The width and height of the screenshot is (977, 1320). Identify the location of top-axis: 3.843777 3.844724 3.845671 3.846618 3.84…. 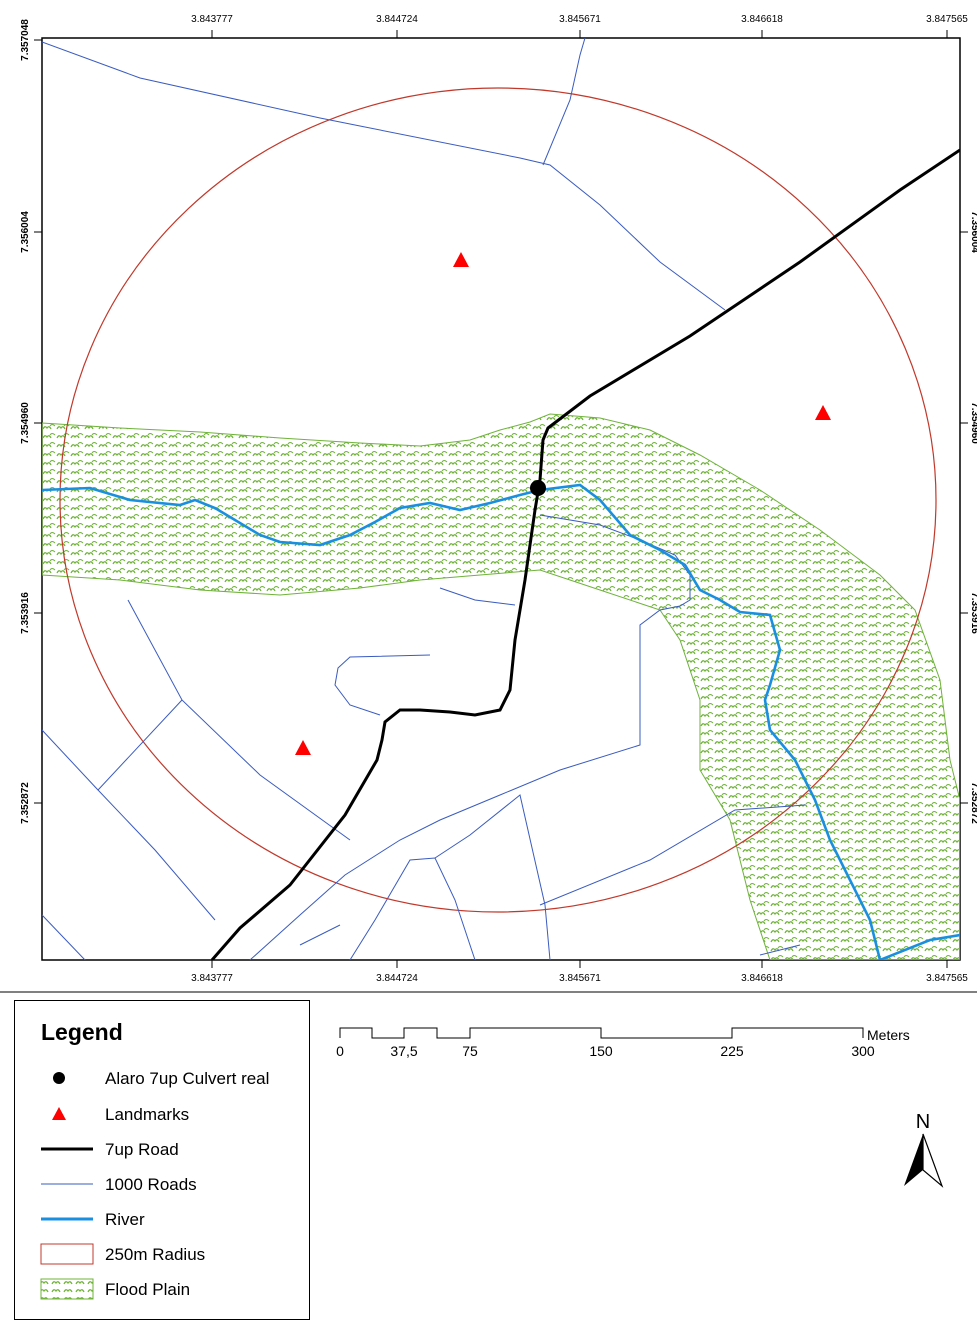
(579, 26).